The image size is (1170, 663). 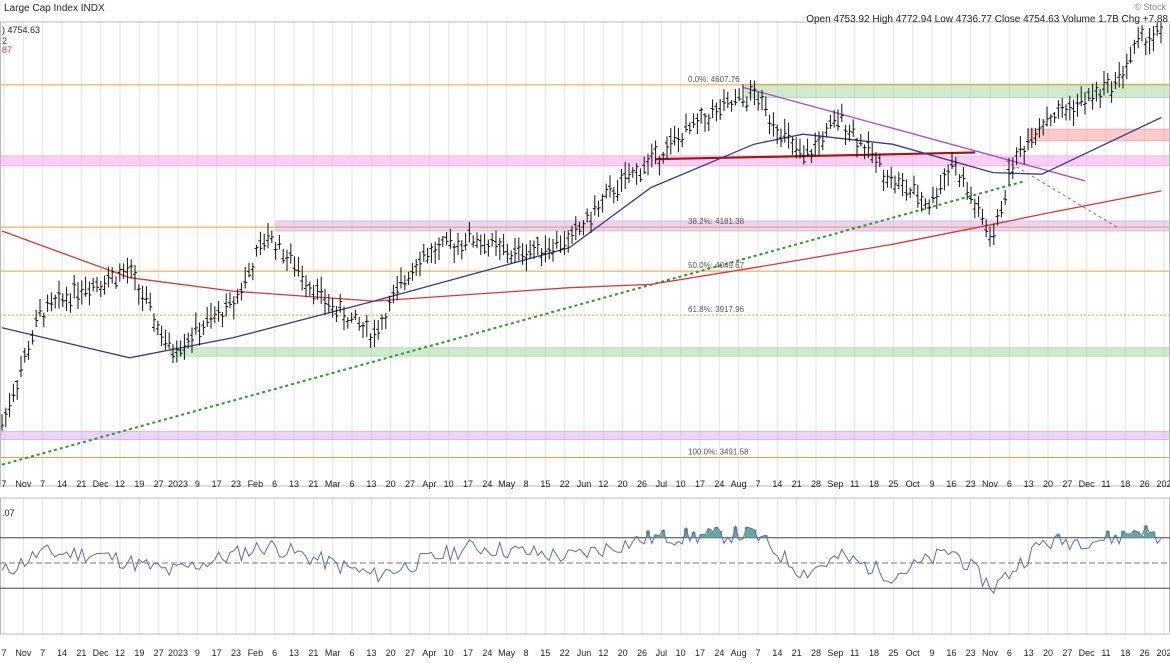 What do you see at coordinates (1087, 484) in the screenshot?
I see `price-x-tick-label: Dec` at bounding box center [1087, 484].